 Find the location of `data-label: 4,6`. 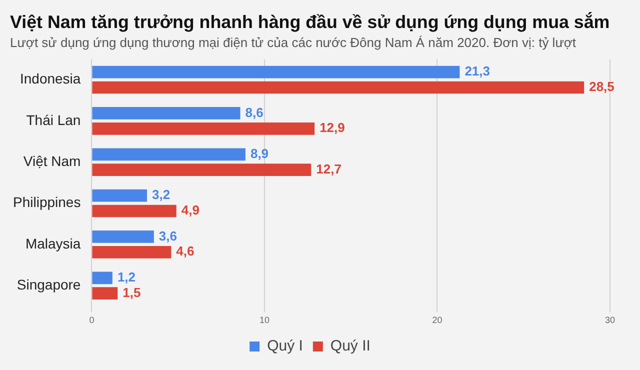

data-label: 4,6 is located at coordinates (185, 251).